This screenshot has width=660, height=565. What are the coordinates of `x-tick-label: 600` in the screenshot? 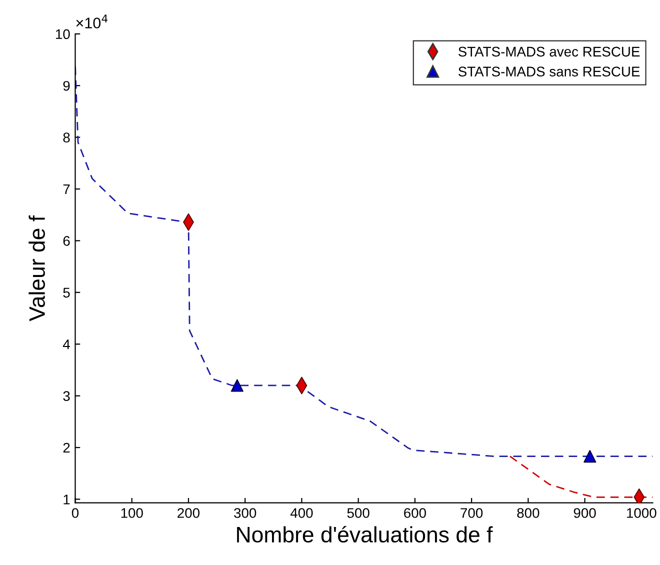 It's located at (415, 513).